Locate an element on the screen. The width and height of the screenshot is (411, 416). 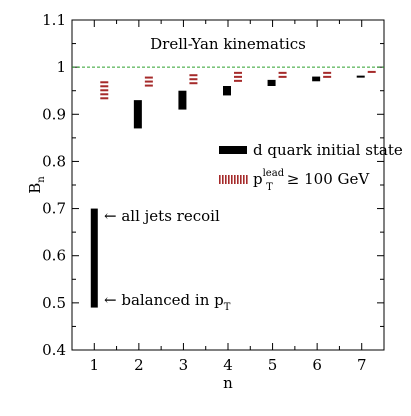
legend-swatch-solid is located at coordinates (233, 150).